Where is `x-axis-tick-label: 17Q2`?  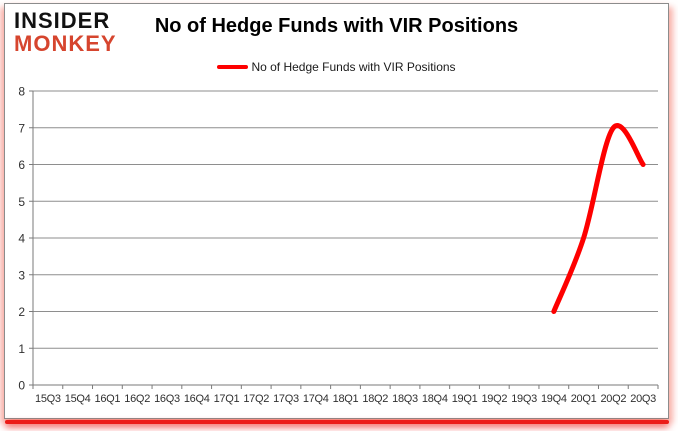
x-axis-tick-label: 17Q2 is located at coordinates (256, 399).